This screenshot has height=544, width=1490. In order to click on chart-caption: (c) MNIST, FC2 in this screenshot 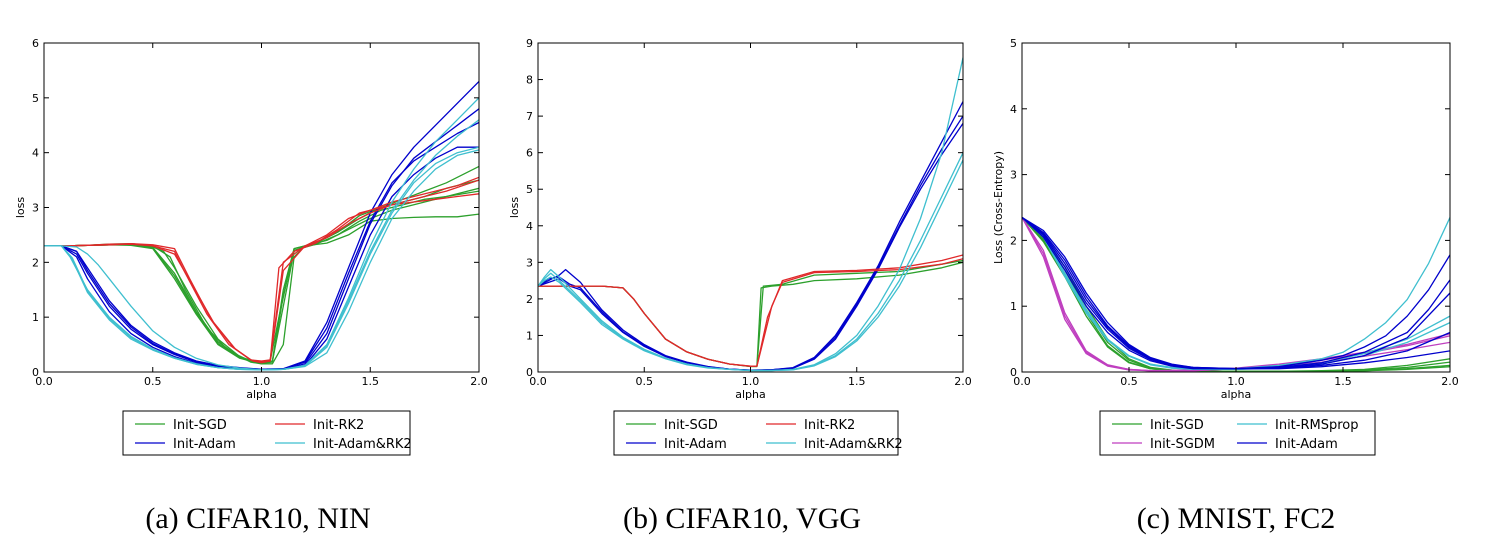, I will do `click(1236, 518)`.